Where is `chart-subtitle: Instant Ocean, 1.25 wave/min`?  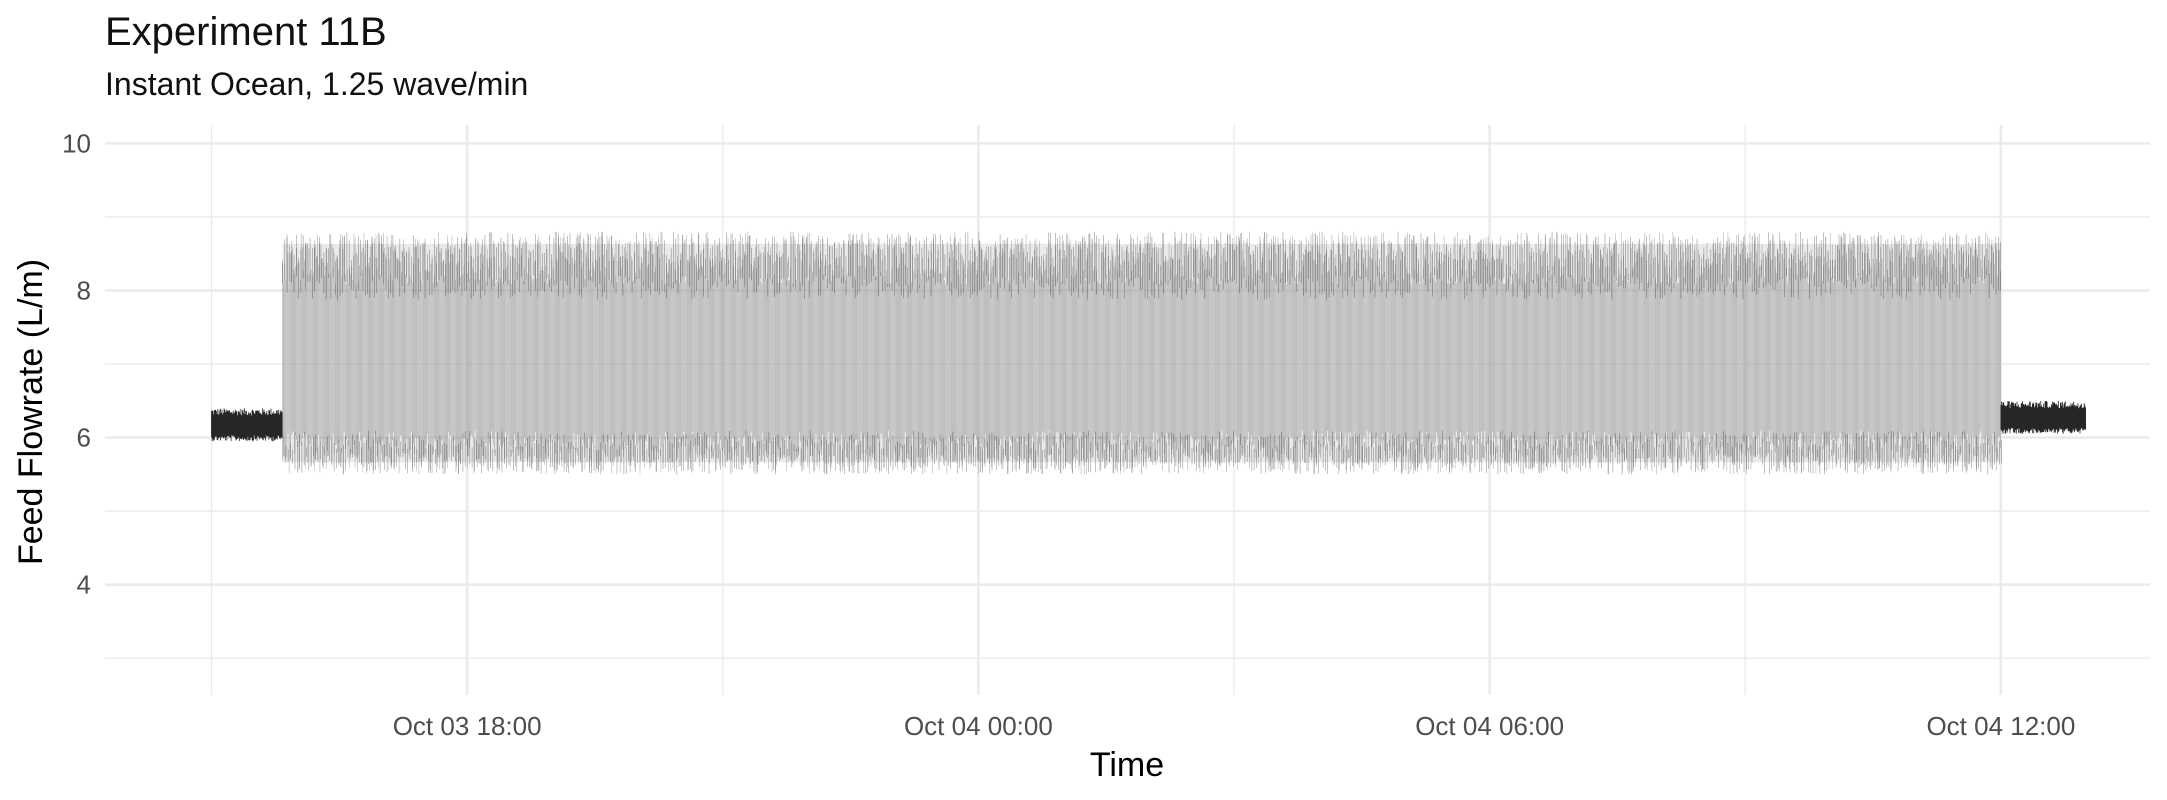 chart-subtitle: Instant Ocean, 1.25 wave/min is located at coordinates (317, 84).